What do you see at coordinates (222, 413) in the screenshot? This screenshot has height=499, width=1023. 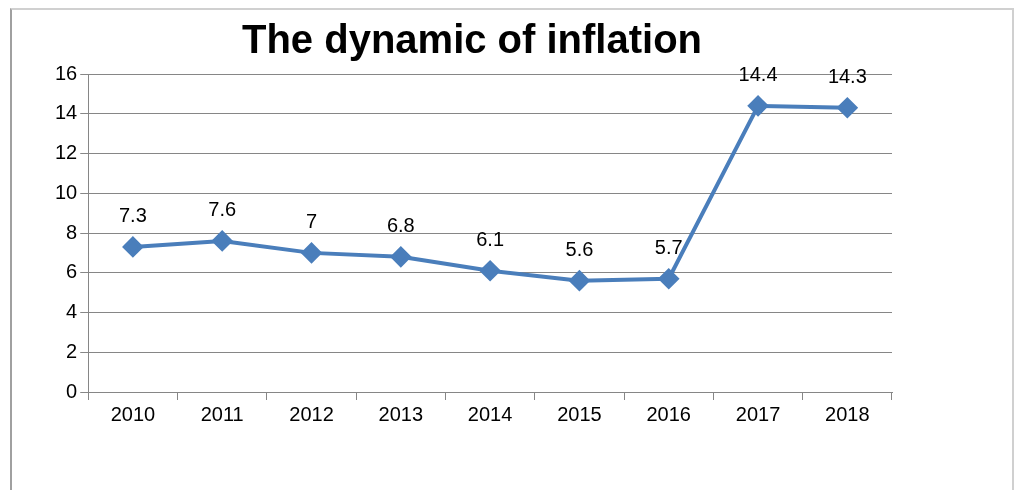 I see `x-tick-label: 2011` at bounding box center [222, 413].